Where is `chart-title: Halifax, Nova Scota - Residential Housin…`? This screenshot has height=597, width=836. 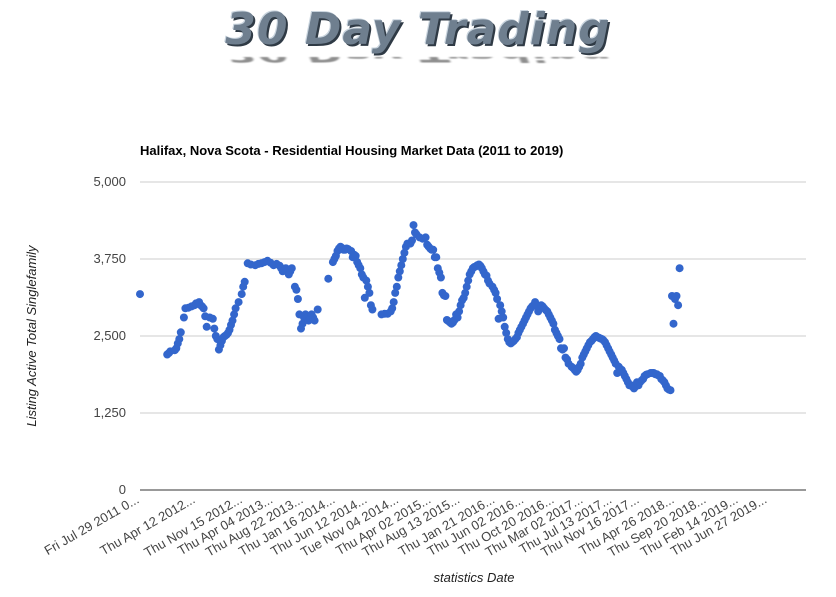
chart-title: Halifax, Nova Scota - Residential Housin… is located at coordinates (352, 150).